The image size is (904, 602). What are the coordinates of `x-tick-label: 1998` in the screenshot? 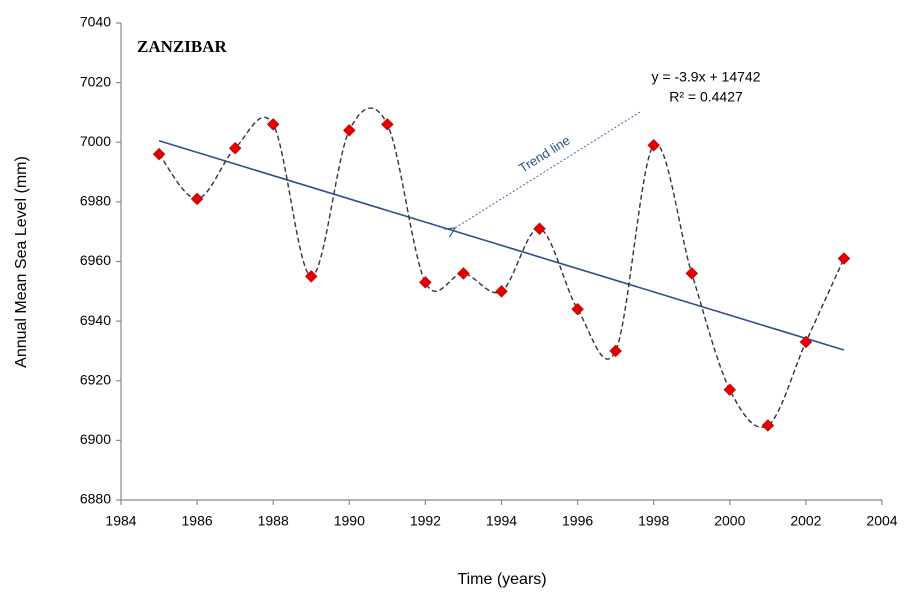 It's located at (653, 521).